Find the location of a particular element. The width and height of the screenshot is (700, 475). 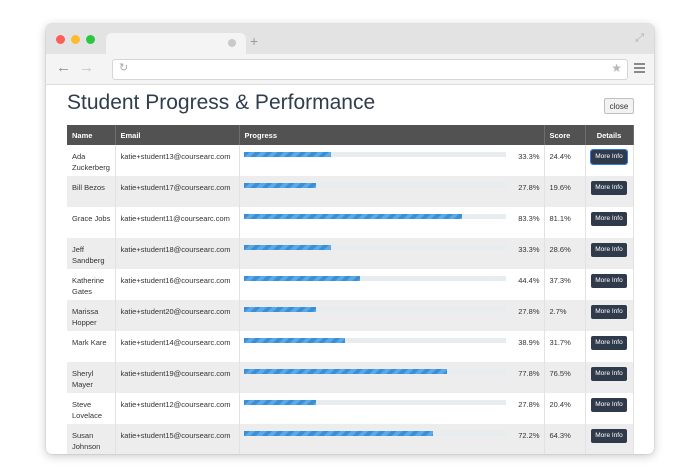

header-email: Email is located at coordinates (177, 135).